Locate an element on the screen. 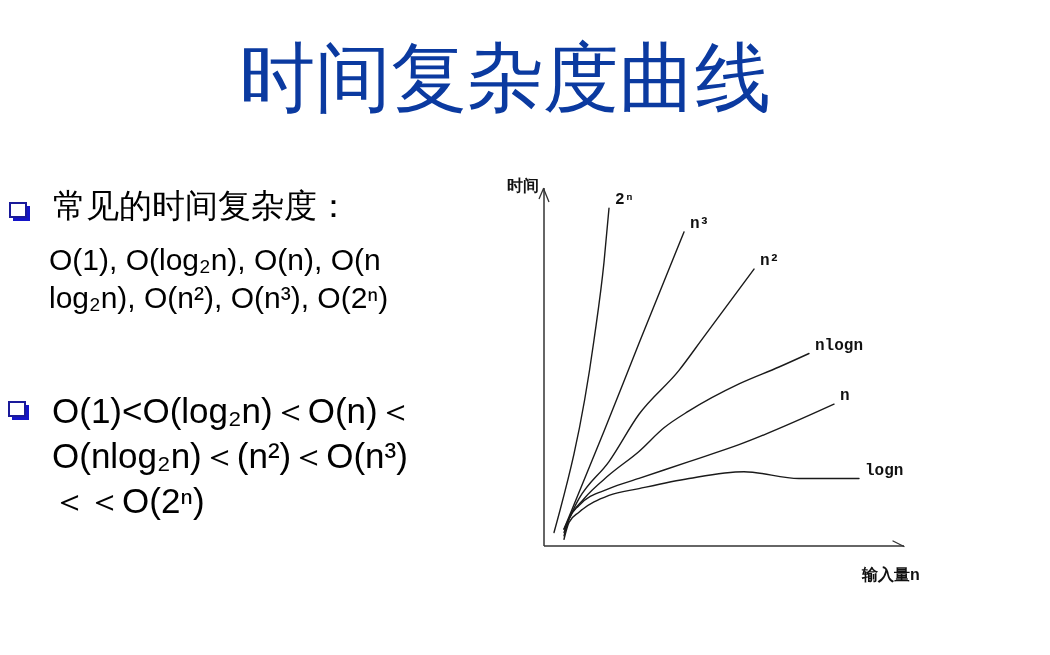 This screenshot has height=655, width=1050. chart-title: 时间复杂度曲线 is located at coordinates (505, 78).